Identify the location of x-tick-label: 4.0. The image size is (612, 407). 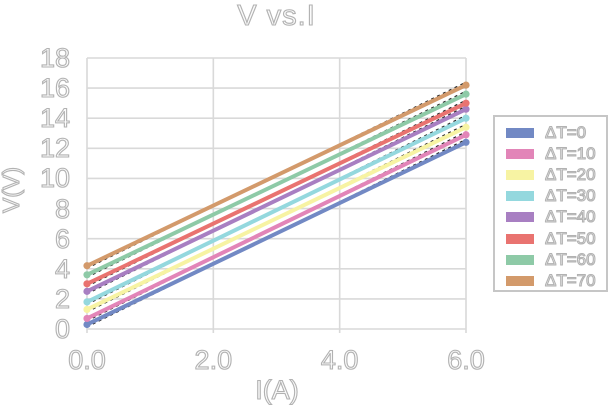
(339, 360).